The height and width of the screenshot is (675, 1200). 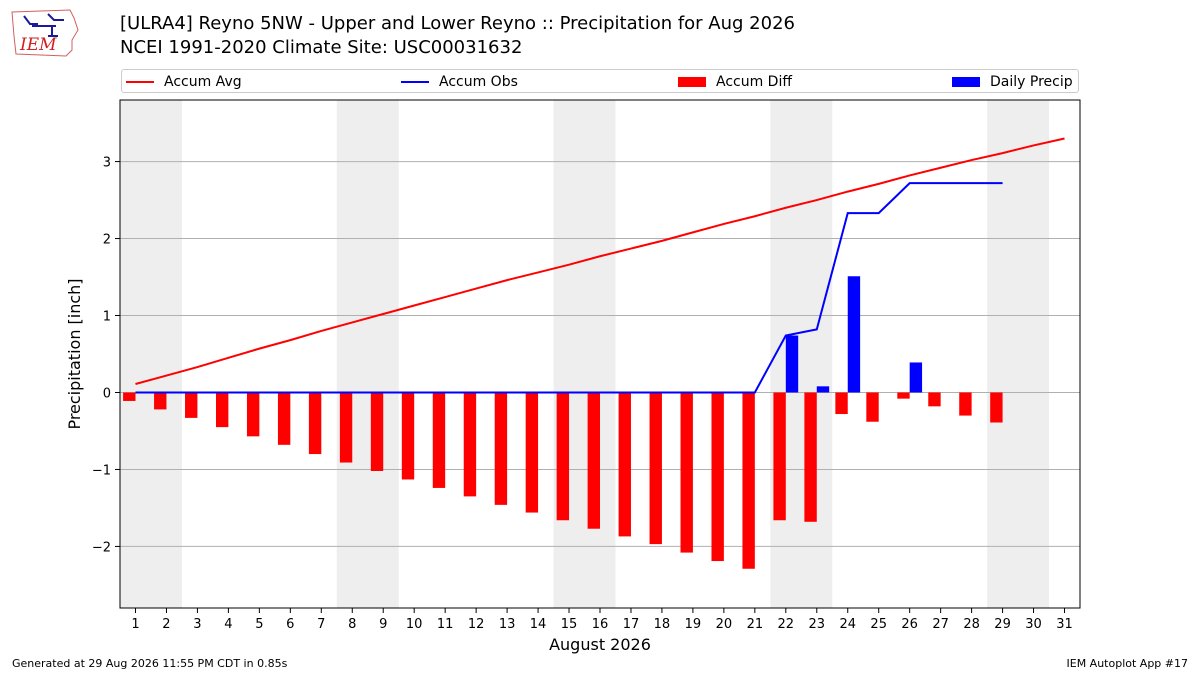 I want to click on iowa-state-outline-icon, so click(x=45, y=33).